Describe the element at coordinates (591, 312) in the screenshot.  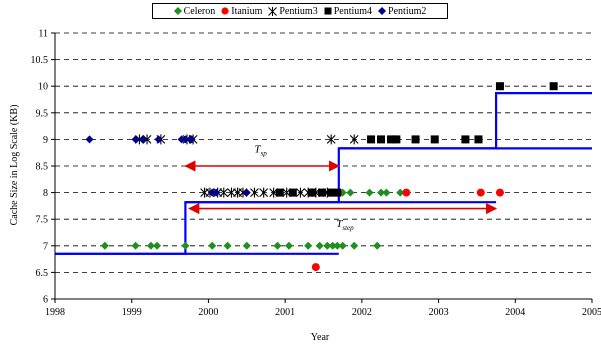
I see `x-tick-label: 2005` at that location.